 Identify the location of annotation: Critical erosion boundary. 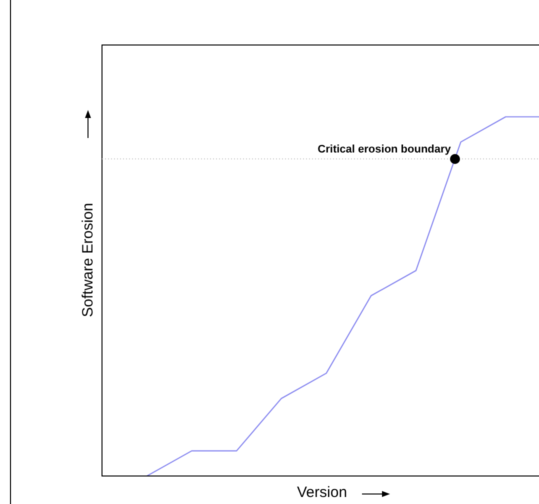
(385, 149).